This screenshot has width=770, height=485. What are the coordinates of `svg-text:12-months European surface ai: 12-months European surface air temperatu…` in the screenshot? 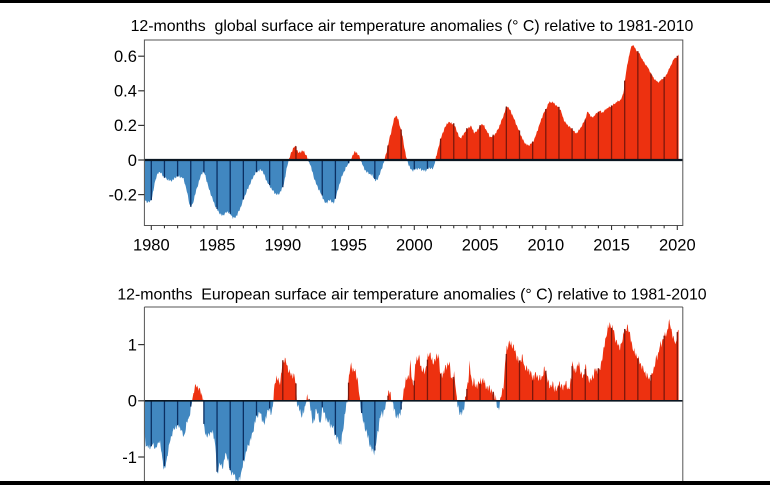 It's located at (411, 294).